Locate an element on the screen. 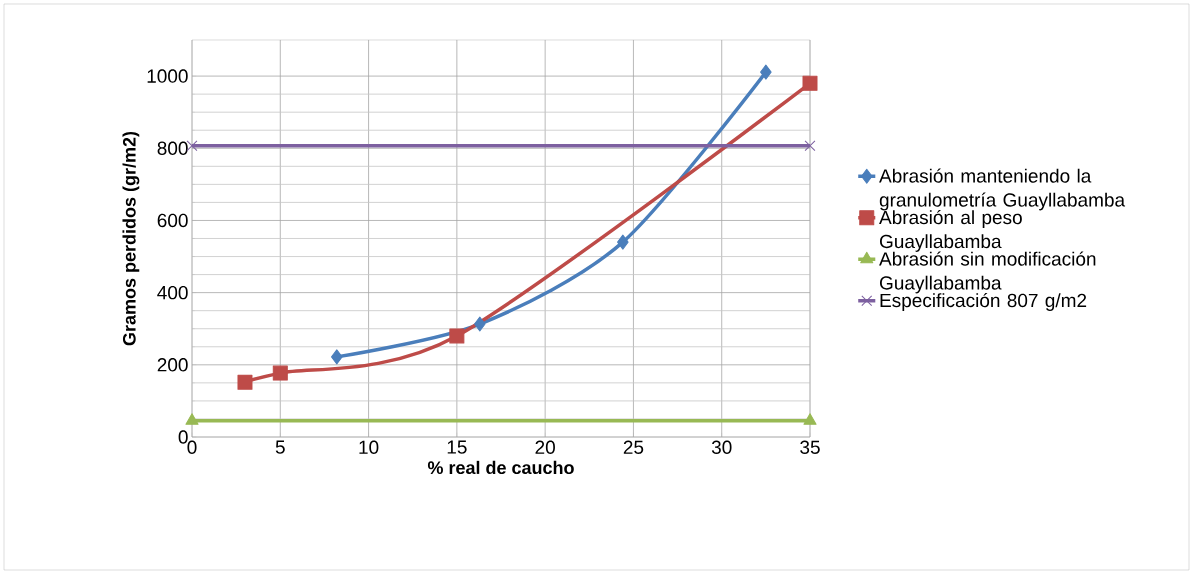 The image size is (1193, 574). y-tick-label: 800 is located at coordinates (172, 148).